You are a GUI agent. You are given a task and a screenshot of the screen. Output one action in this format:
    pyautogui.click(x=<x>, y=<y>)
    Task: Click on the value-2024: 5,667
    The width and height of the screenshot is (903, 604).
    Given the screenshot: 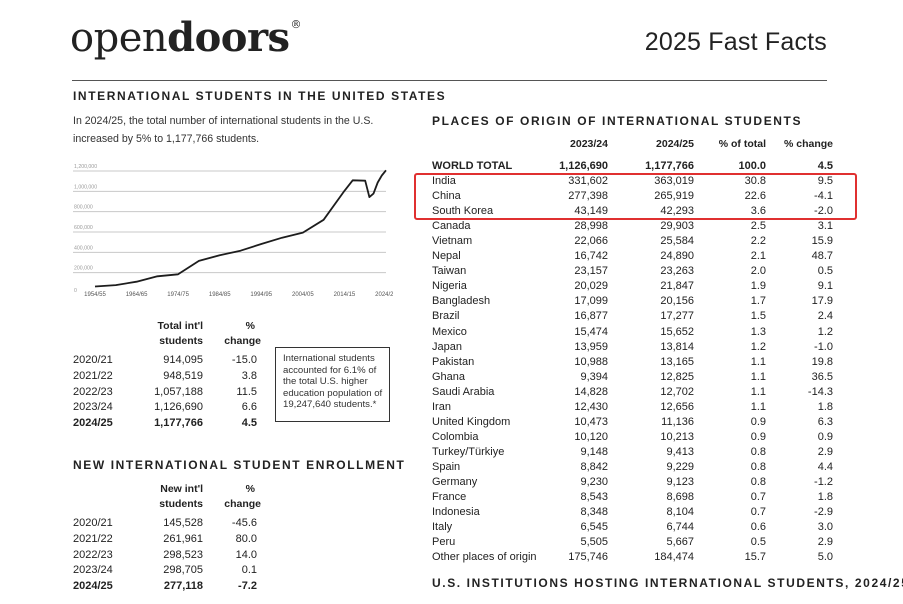 What is the action you would take?
    pyautogui.click(x=680, y=542)
    